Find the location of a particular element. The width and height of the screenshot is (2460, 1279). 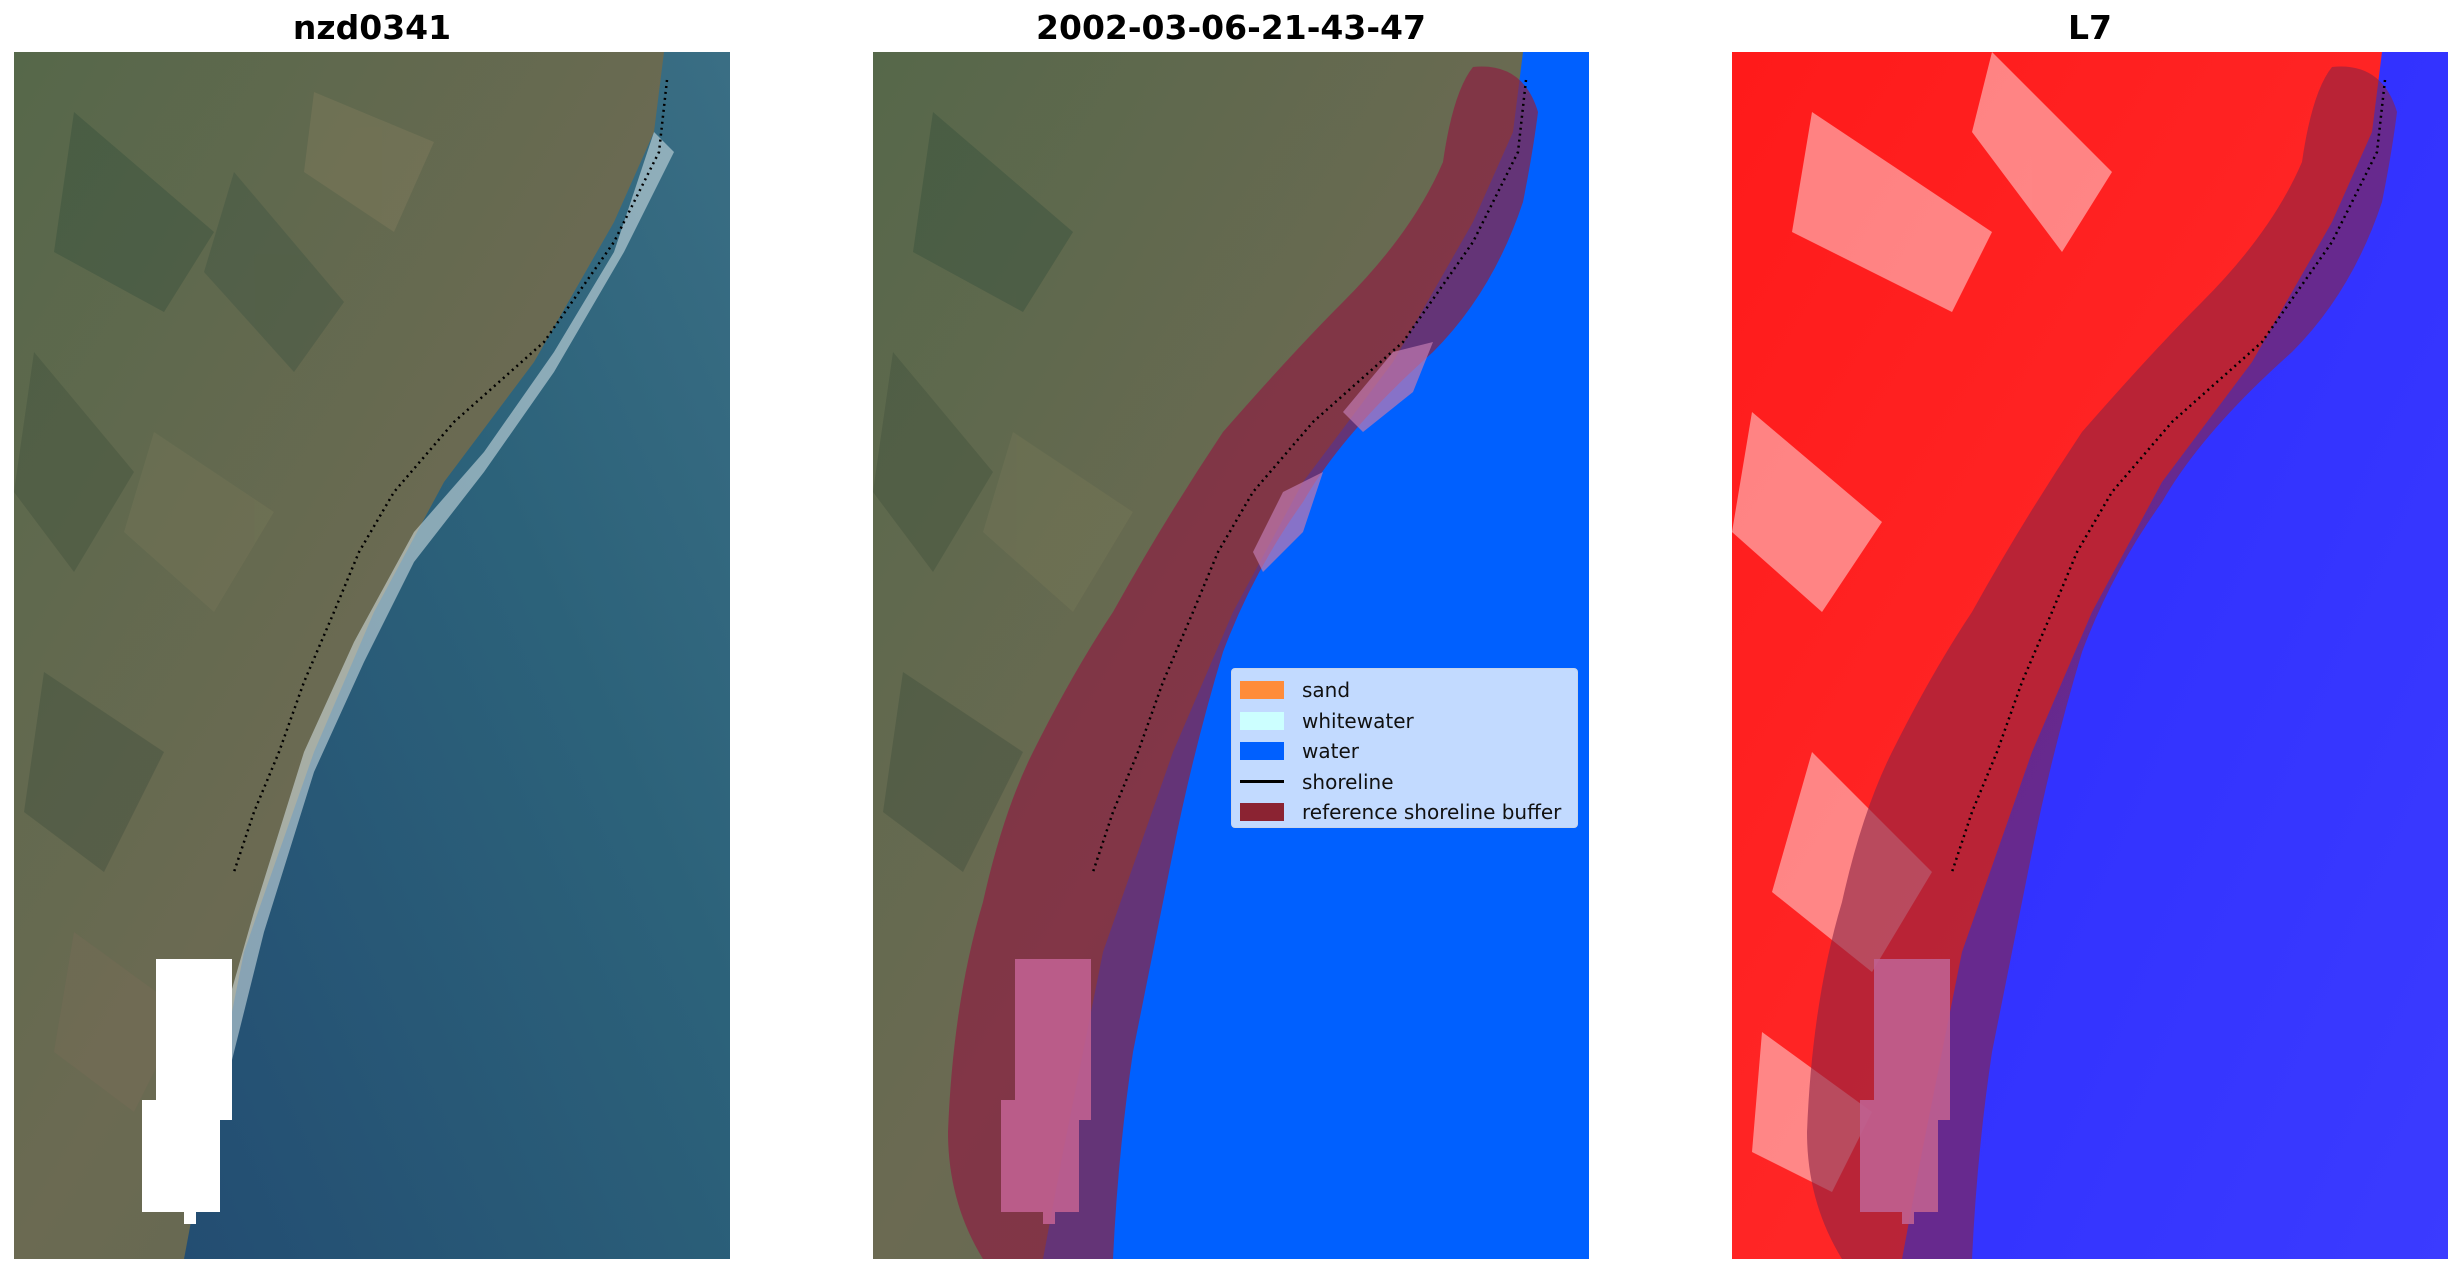

legend-item-whitewater: whitewater is located at coordinates (1404, 721).